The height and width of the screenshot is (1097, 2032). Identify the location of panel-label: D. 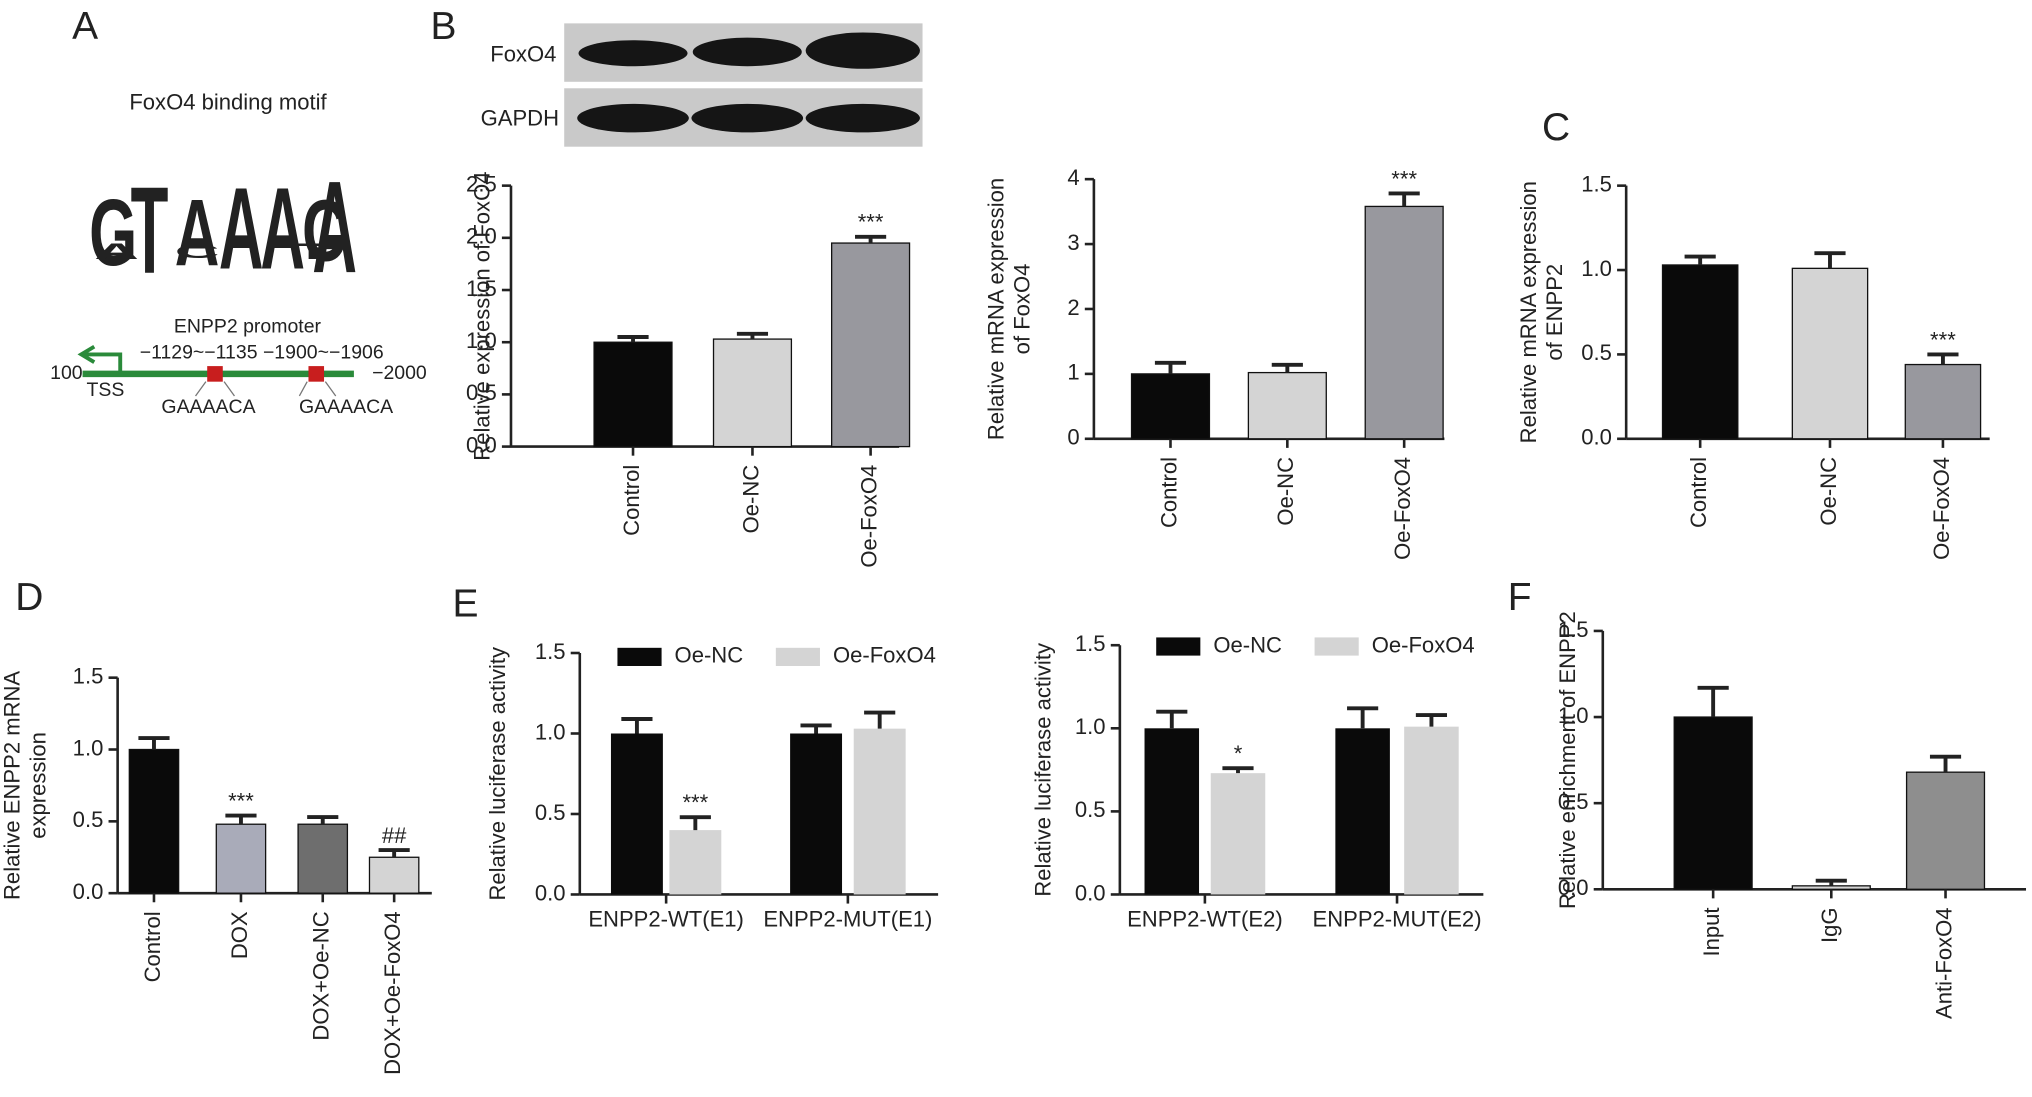
(29, 597).